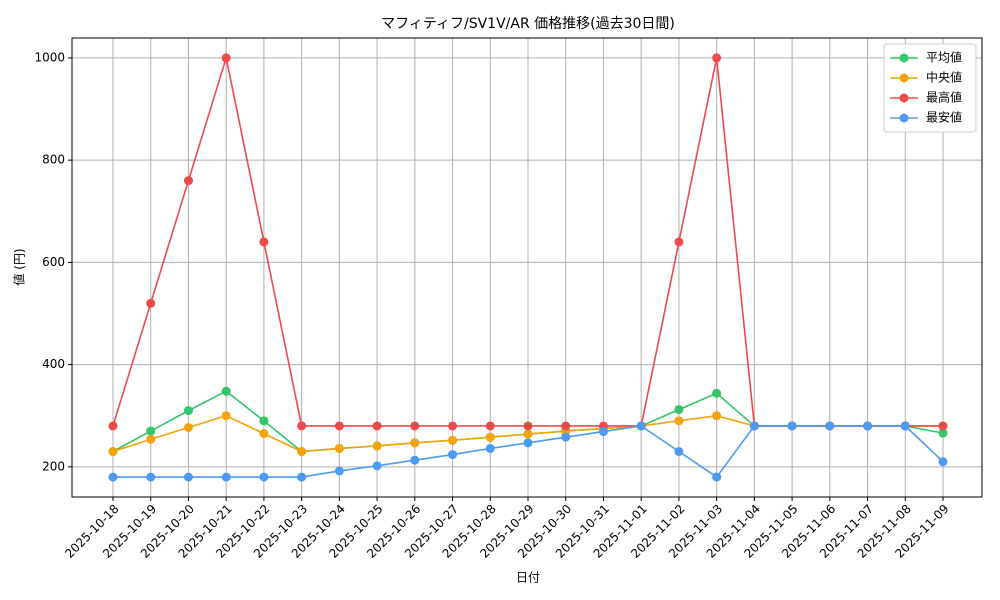 This screenshot has width=1000, height=600. What do you see at coordinates (53, 466) in the screenshot?
I see `y-tick-label: 200` at bounding box center [53, 466].